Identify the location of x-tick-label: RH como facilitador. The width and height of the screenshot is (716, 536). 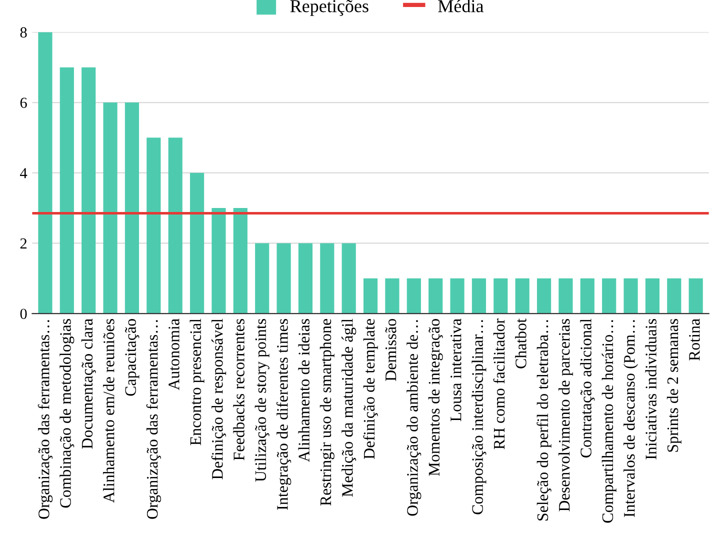
(499, 384).